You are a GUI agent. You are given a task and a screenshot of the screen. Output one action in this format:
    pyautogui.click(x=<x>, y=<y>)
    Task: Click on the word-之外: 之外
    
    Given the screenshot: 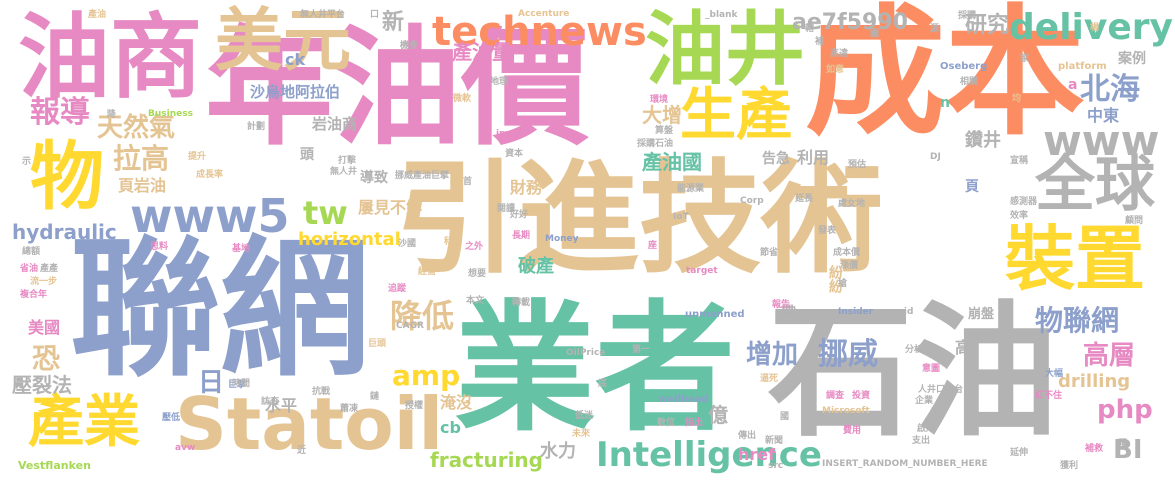 What is the action you would take?
    pyautogui.click(x=474, y=247)
    